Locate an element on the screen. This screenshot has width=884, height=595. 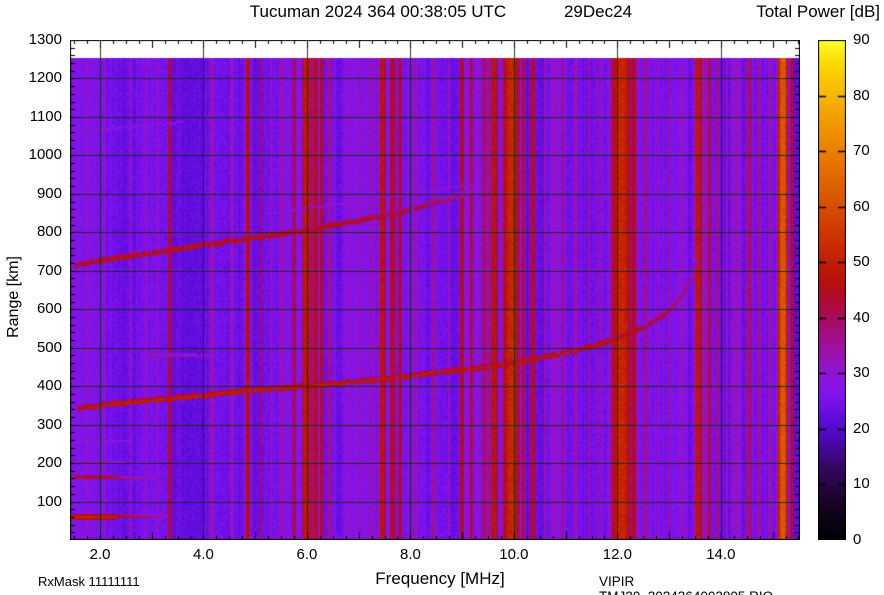
colorbar-tick-label: 0 is located at coordinates (857, 539).